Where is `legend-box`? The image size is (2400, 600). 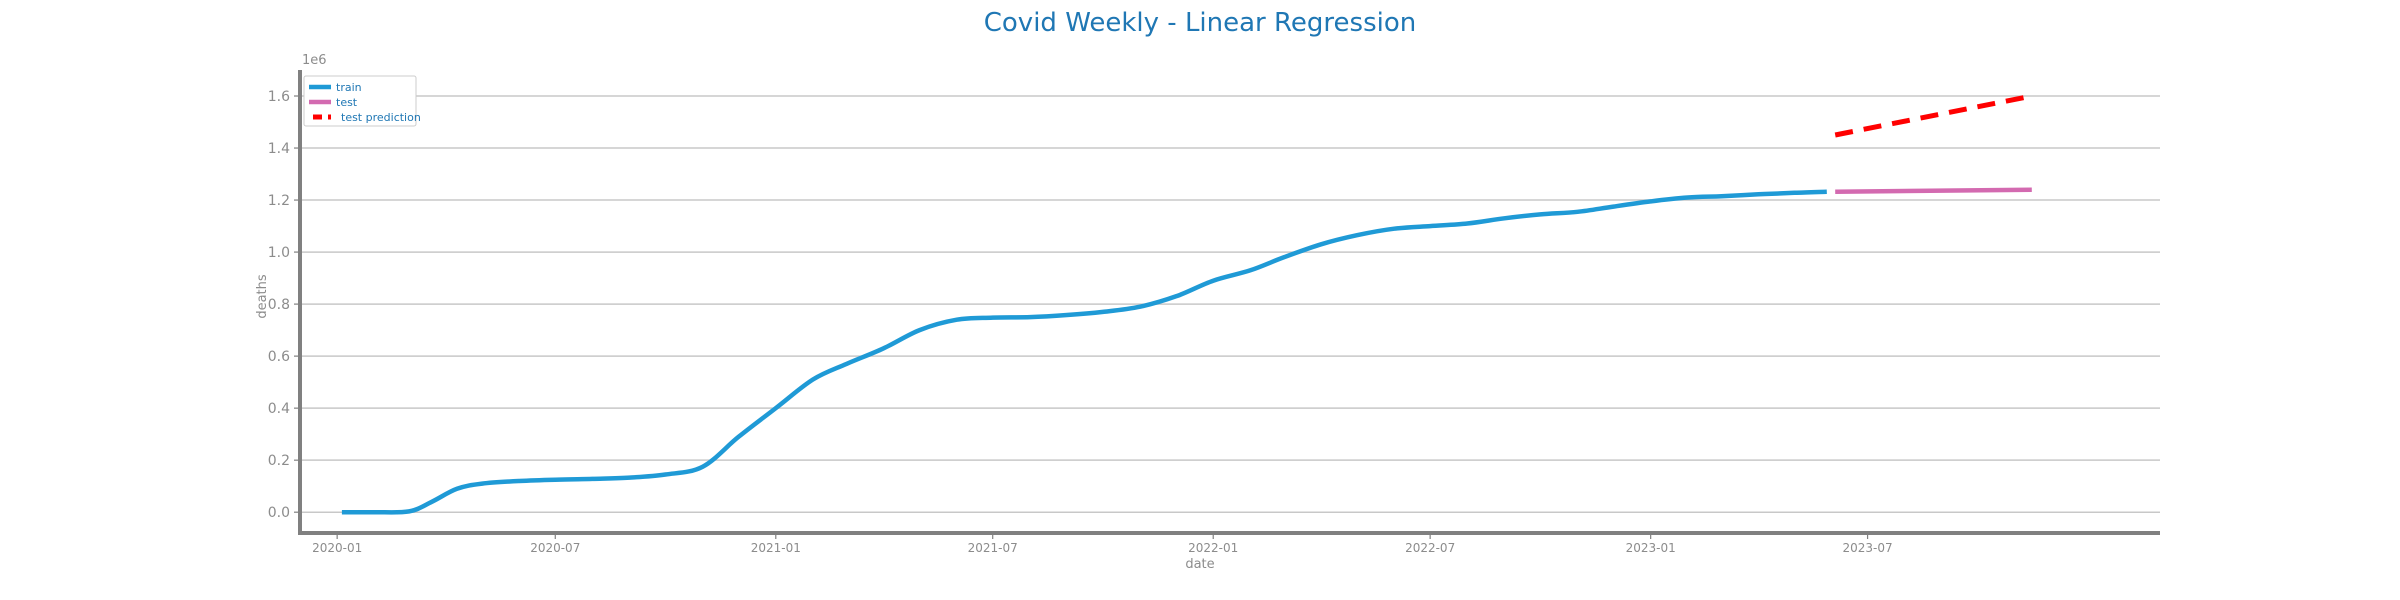
legend-box is located at coordinates (360, 101).